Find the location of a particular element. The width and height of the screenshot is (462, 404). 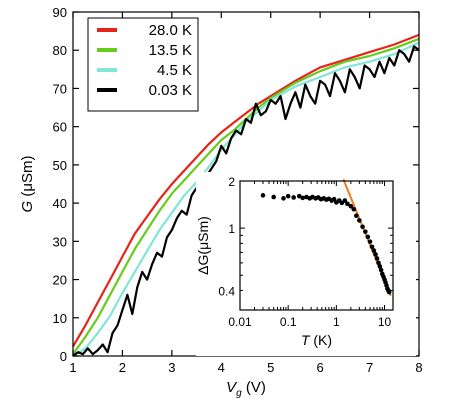

legend-box is located at coordinates (143, 64).